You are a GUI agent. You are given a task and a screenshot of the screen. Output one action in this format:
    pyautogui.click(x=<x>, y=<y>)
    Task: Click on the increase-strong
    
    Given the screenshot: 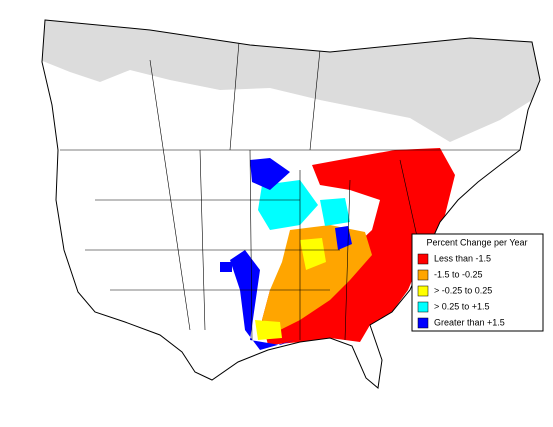 What is the action you would take?
    pyautogui.click(x=286, y=254)
    